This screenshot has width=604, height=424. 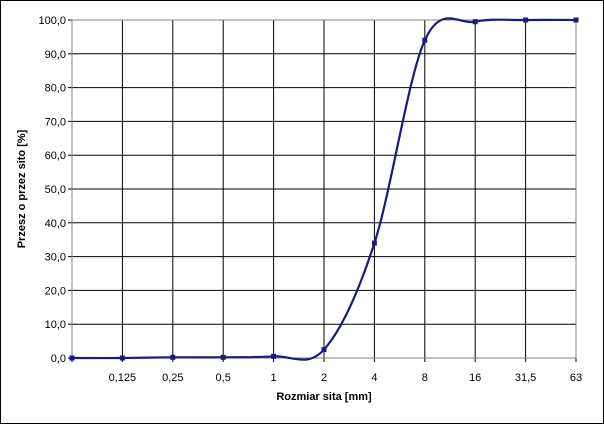 What do you see at coordinates (324, 378) in the screenshot?
I see `x-tick-label: 2` at bounding box center [324, 378].